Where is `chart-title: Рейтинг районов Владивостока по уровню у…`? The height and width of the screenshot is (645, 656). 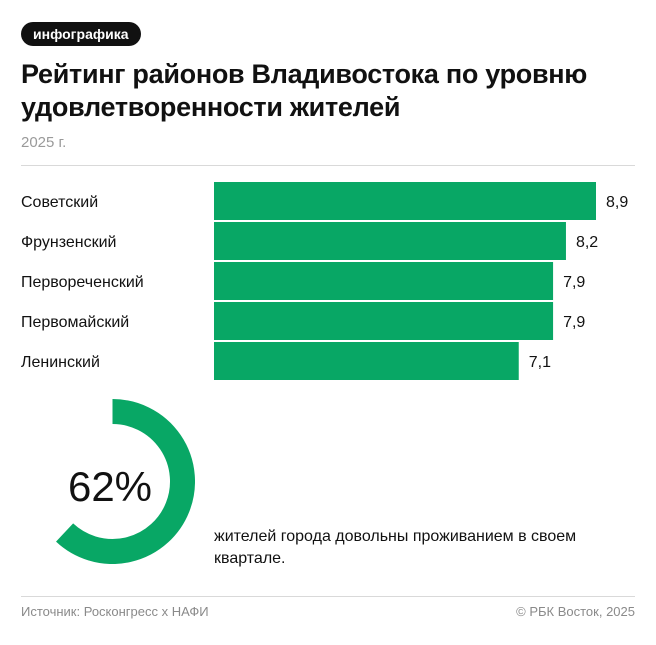 chart-title: Рейтинг районов Владивостока по уровню у… is located at coordinates (304, 90).